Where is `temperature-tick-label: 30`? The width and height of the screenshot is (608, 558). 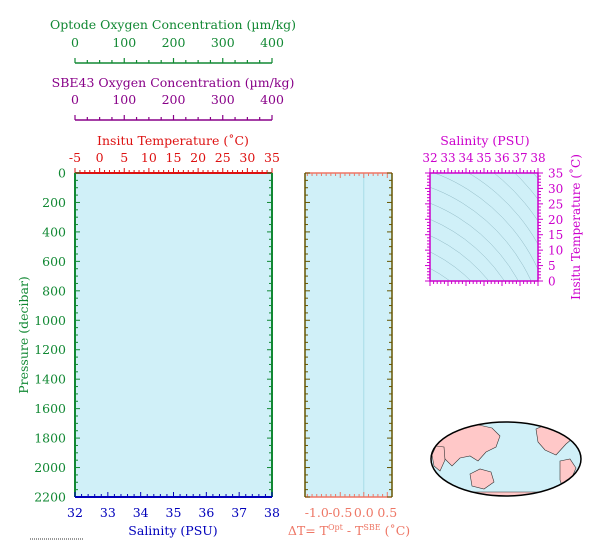 temperature-tick-label: 30 is located at coordinates (247, 157).